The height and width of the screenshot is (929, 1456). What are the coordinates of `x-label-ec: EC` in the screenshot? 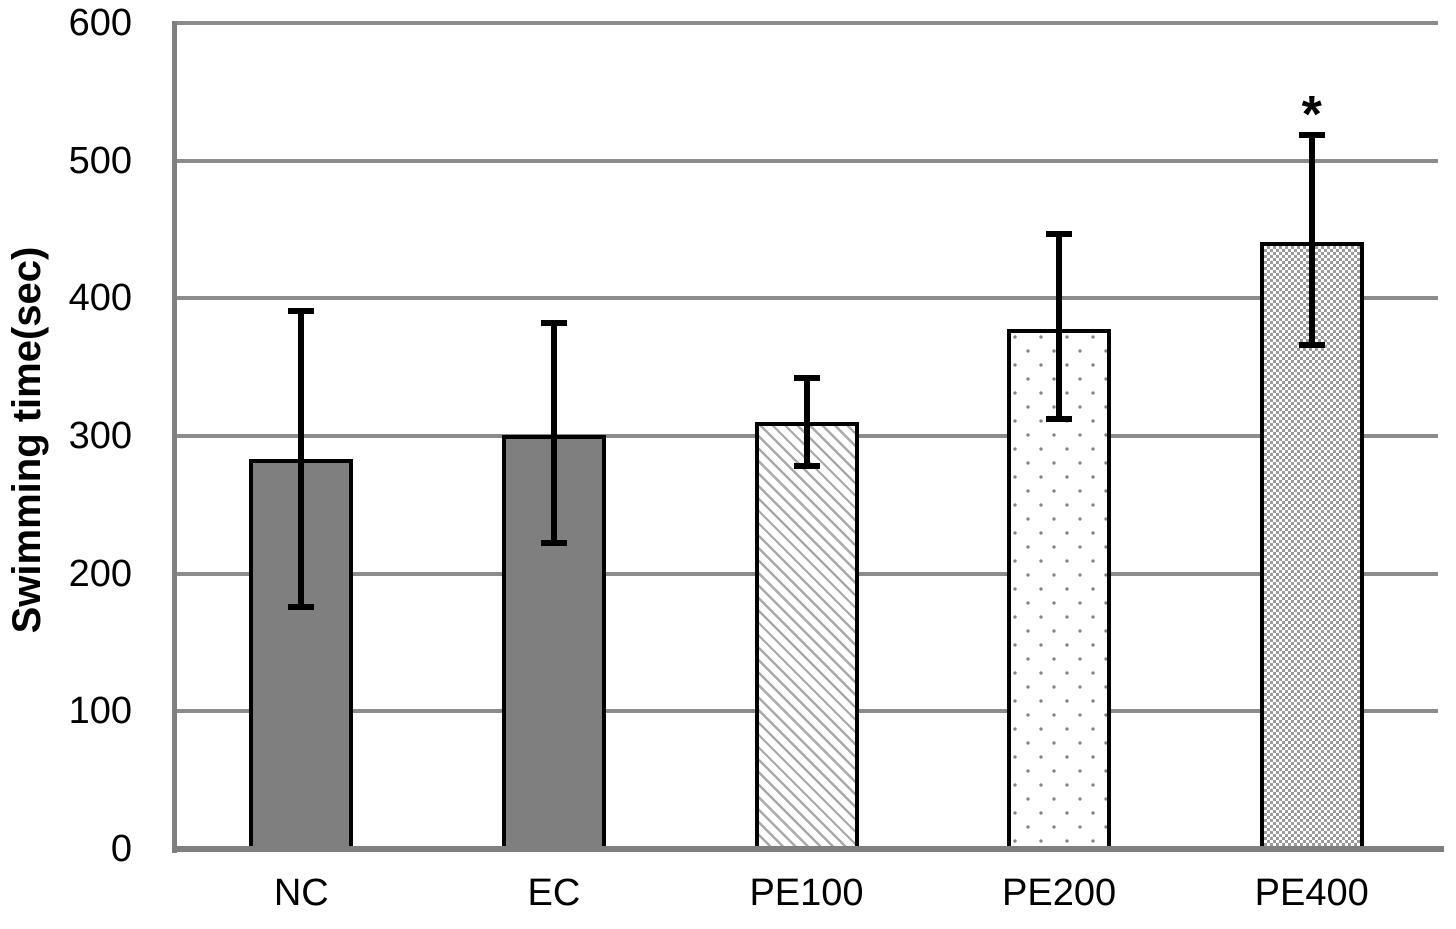 It's located at (554, 893).